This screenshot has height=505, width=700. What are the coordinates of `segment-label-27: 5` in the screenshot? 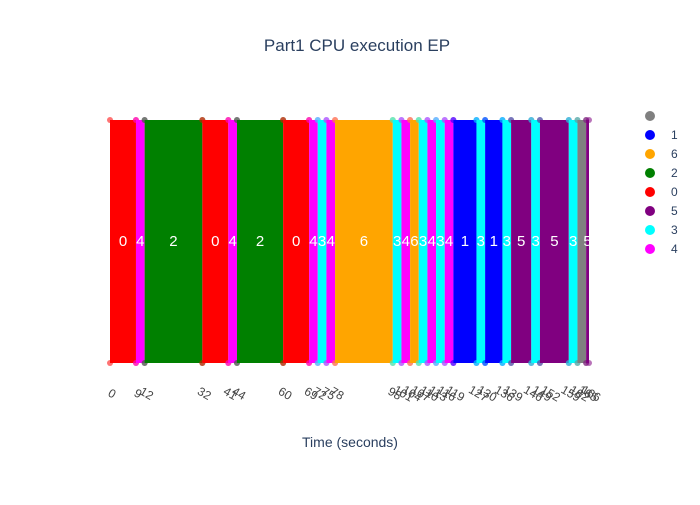 It's located at (587, 241).